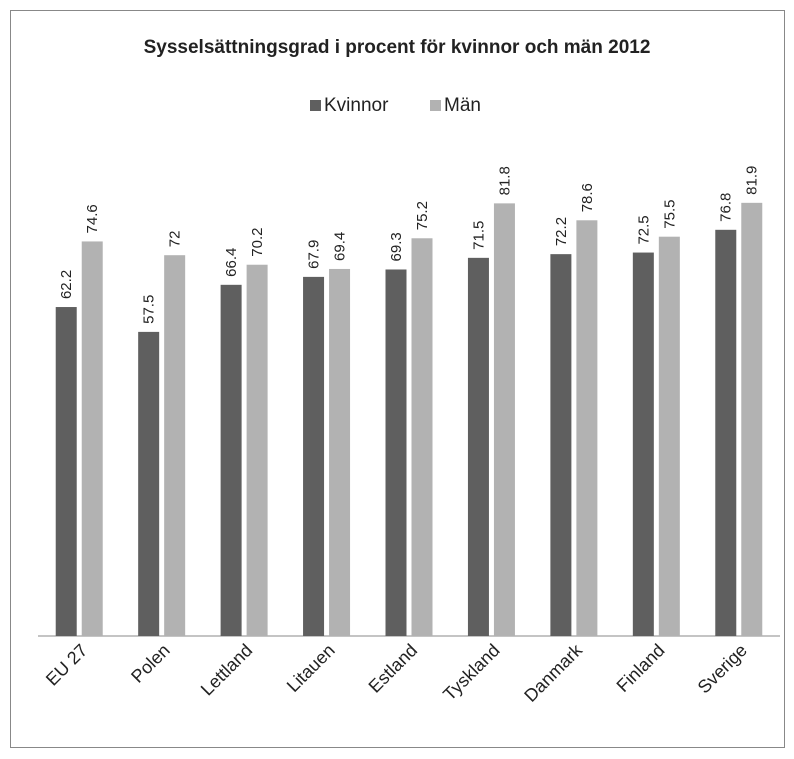 This screenshot has width=794, height=759. What do you see at coordinates (231, 262) in the screenshot?
I see `data-label: 66.4` at bounding box center [231, 262].